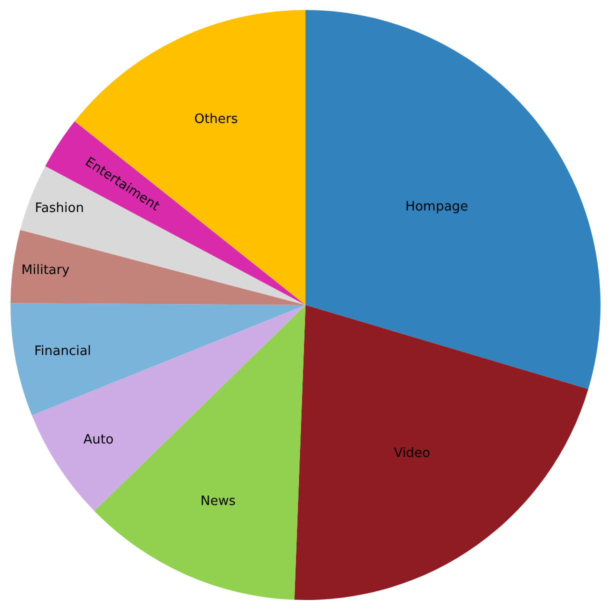 The image size is (611, 610). Describe the element at coordinates (412, 454) in the screenshot. I see `slice-label: Video` at that location.